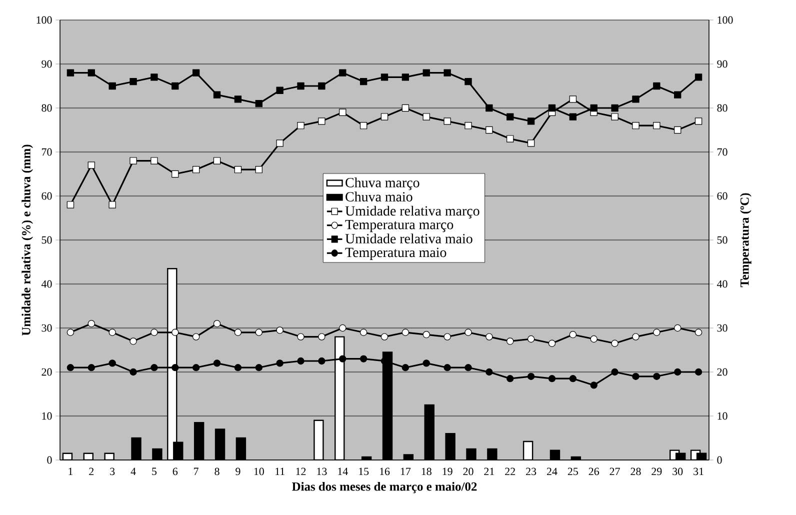 This screenshot has height=515, width=796. I want to click on x-tick-label: 11, so click(280, 472).